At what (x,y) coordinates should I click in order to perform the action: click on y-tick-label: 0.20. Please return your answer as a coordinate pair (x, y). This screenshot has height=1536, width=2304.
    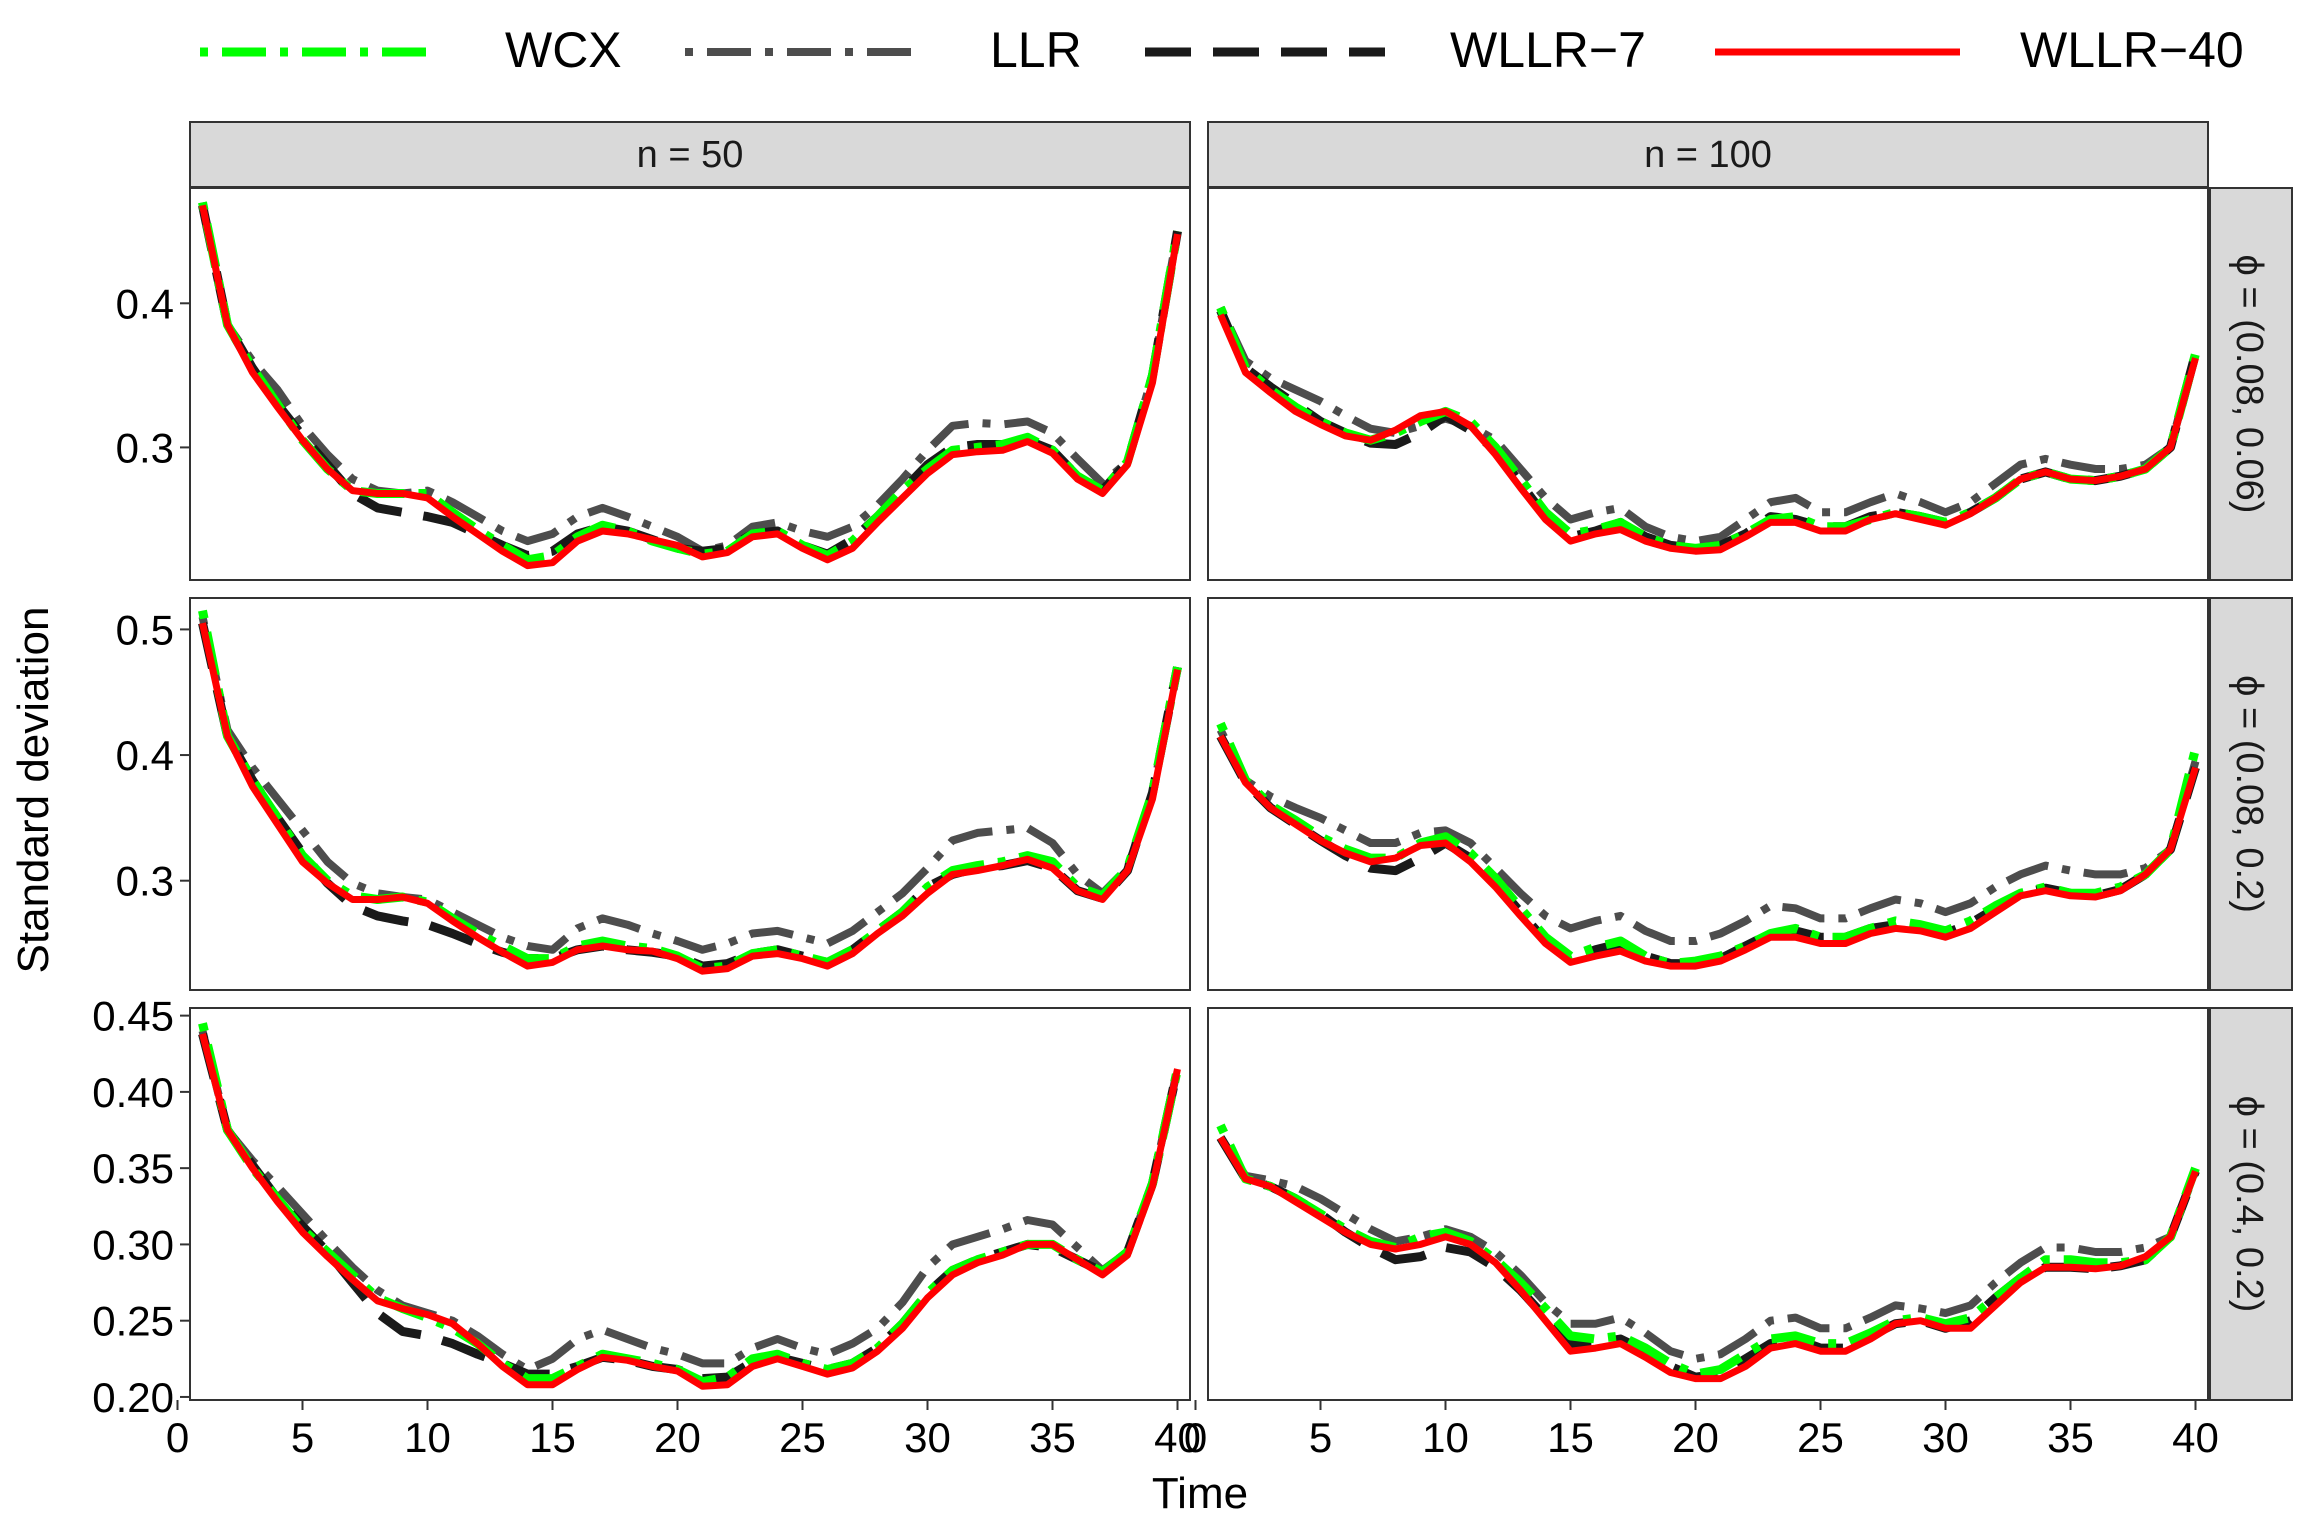
    Looking at the image, I should click on (133, 1397).